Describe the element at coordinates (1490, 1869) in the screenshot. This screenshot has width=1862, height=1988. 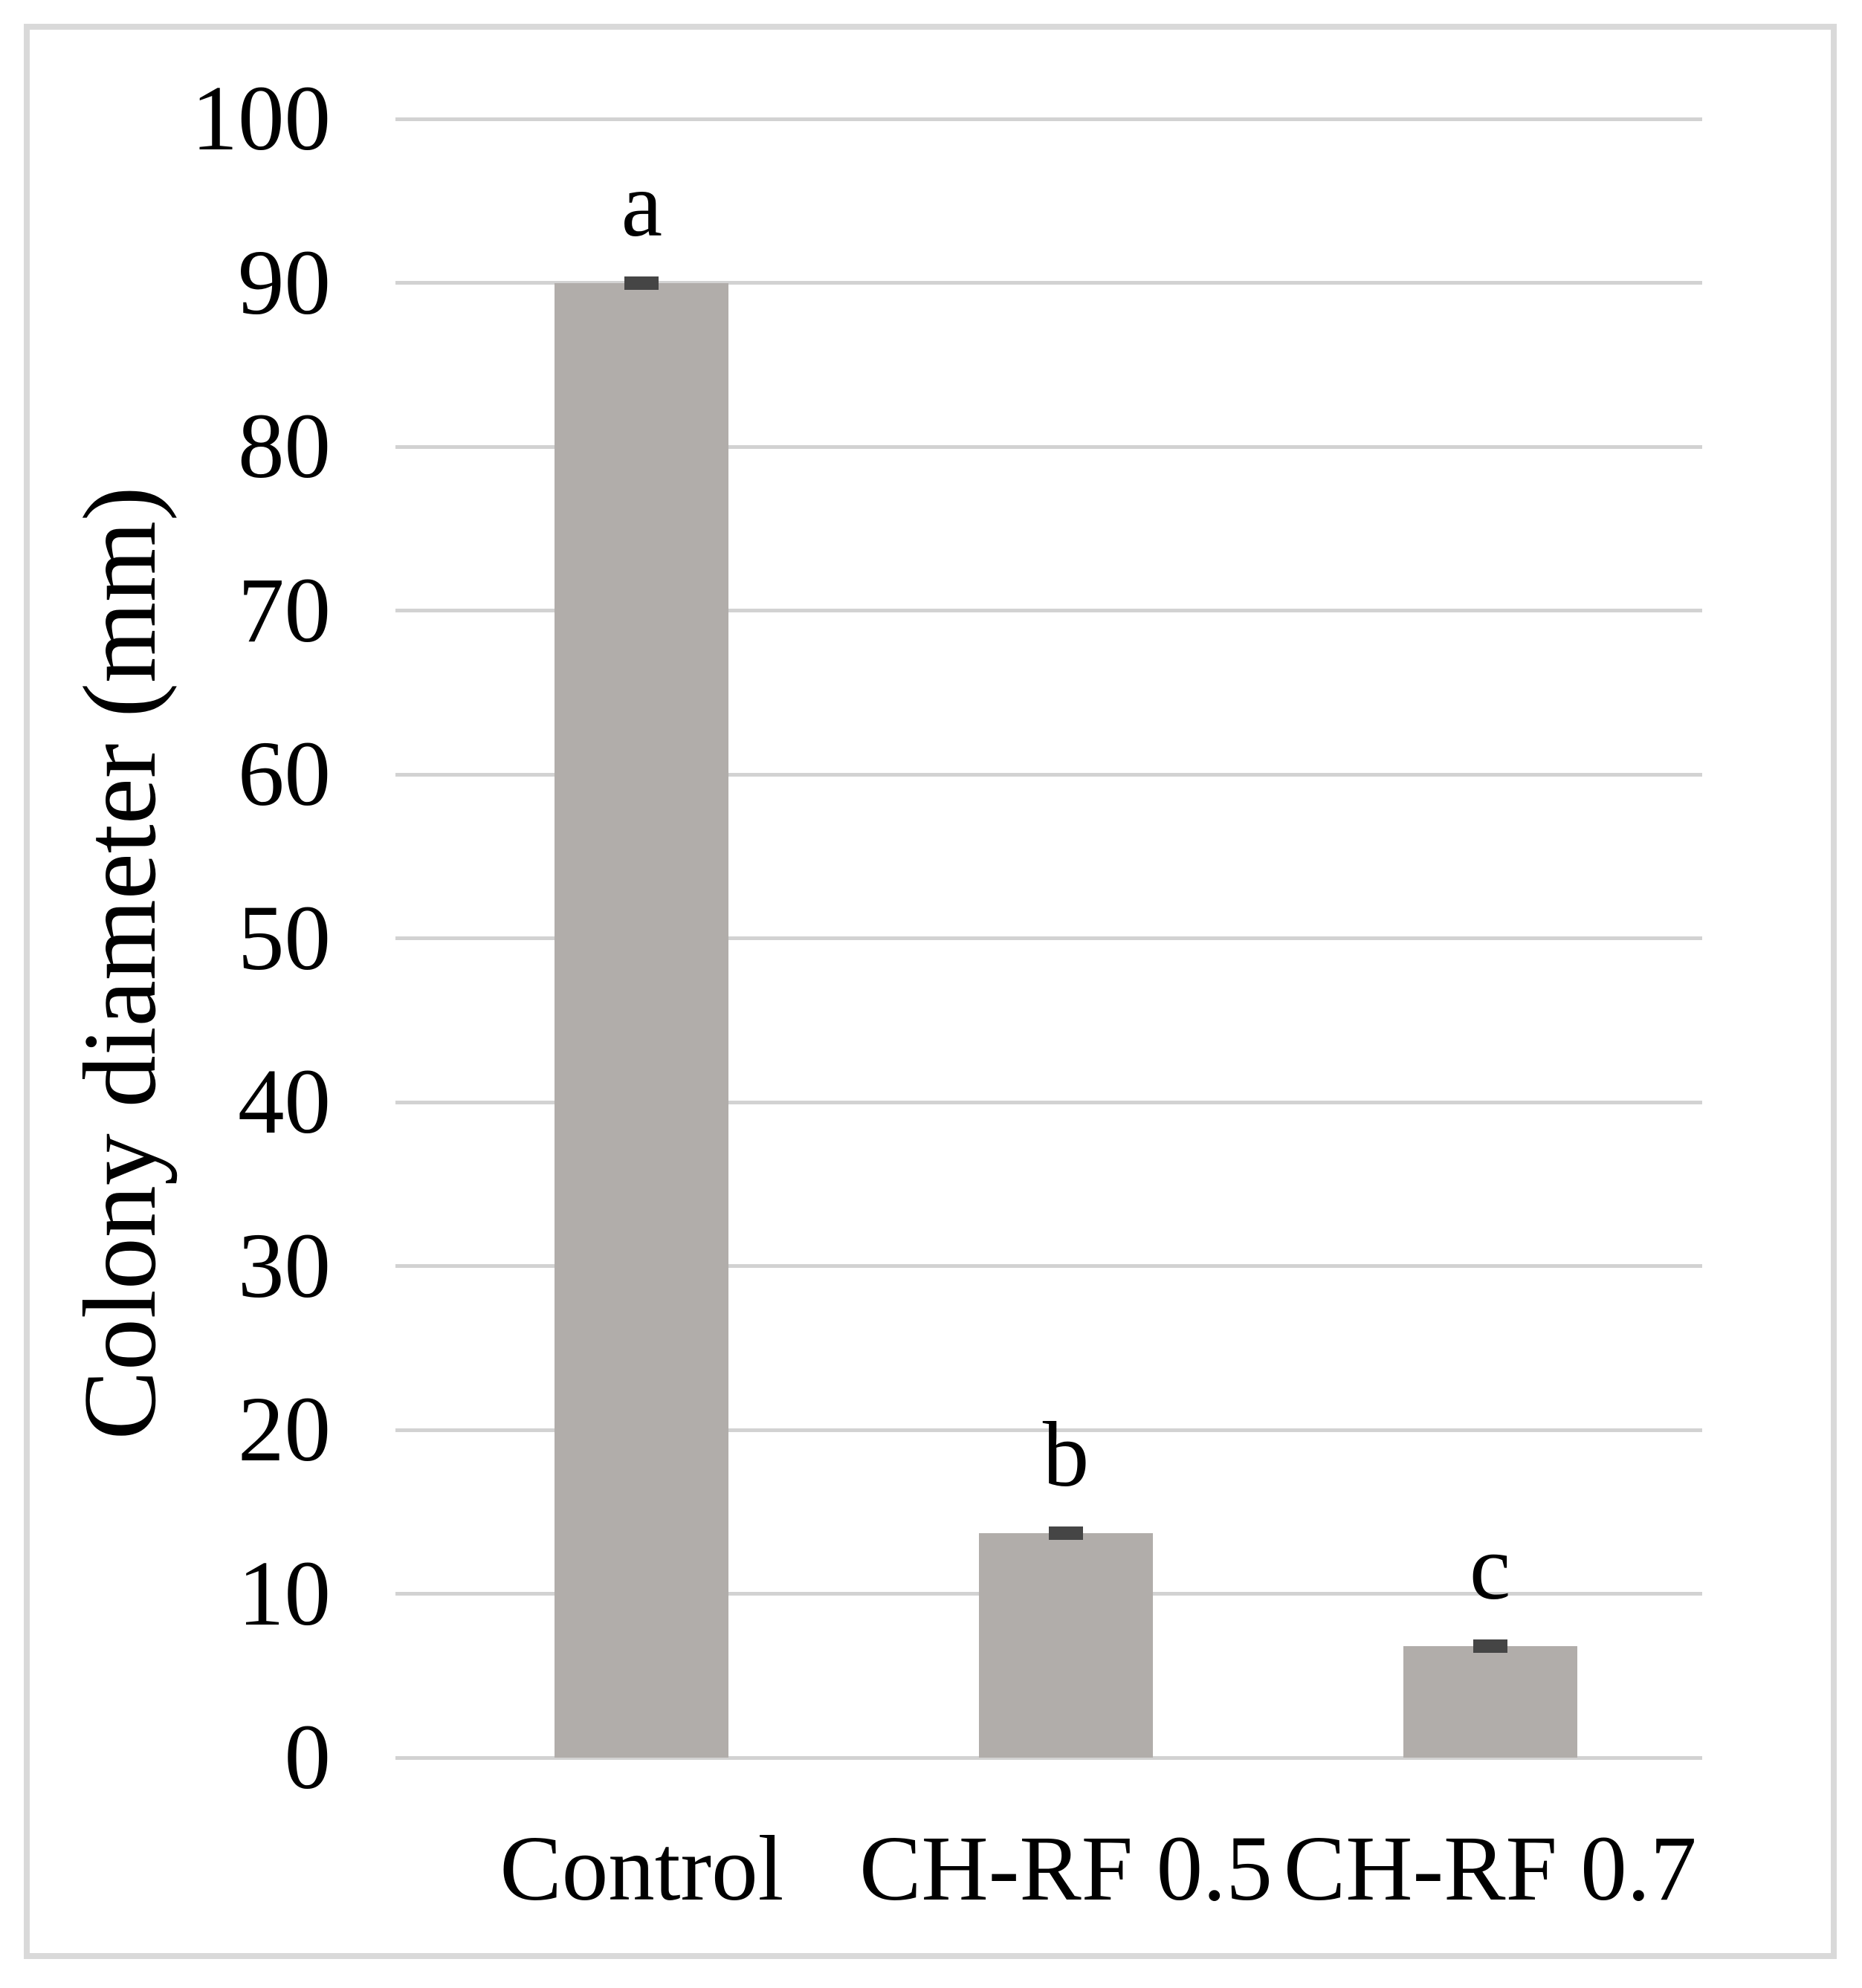
I see `x-category-label-ch-rf-0-7: CH-RF 0.7` at that location.